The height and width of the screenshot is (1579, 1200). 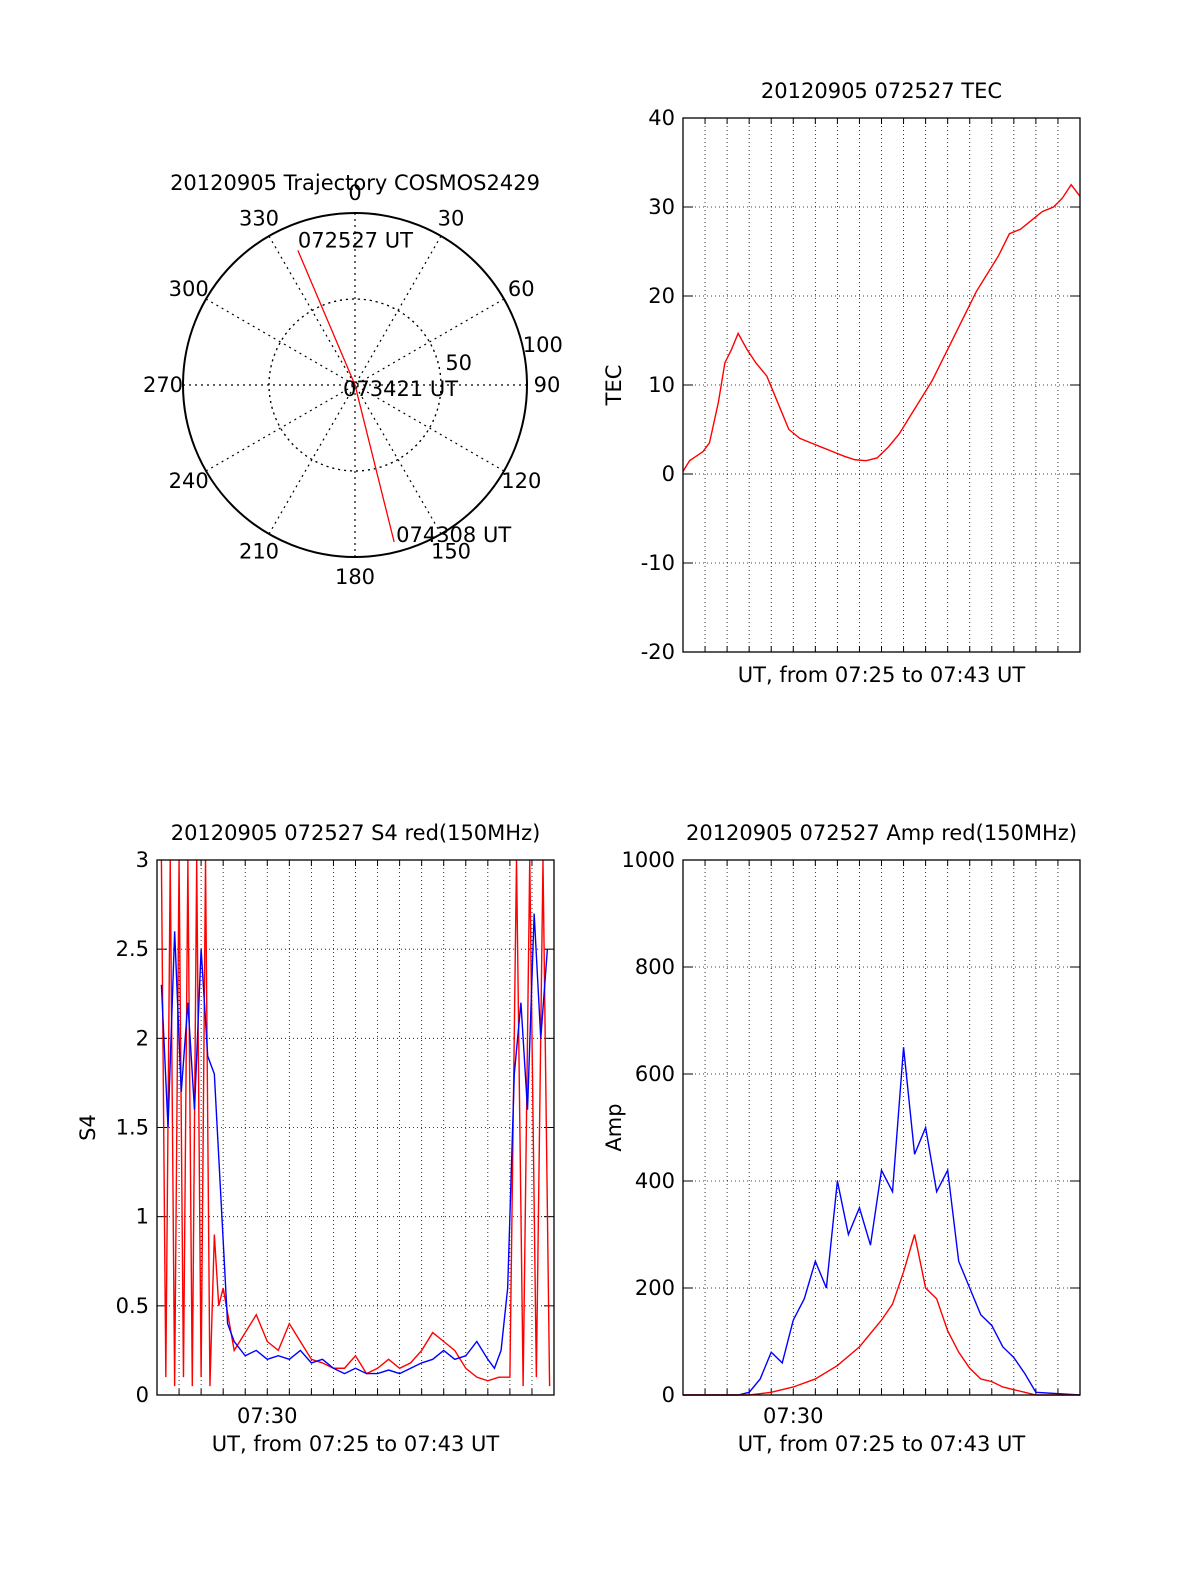 I want to click on s4-series-red, so click(x=355, y=1123).